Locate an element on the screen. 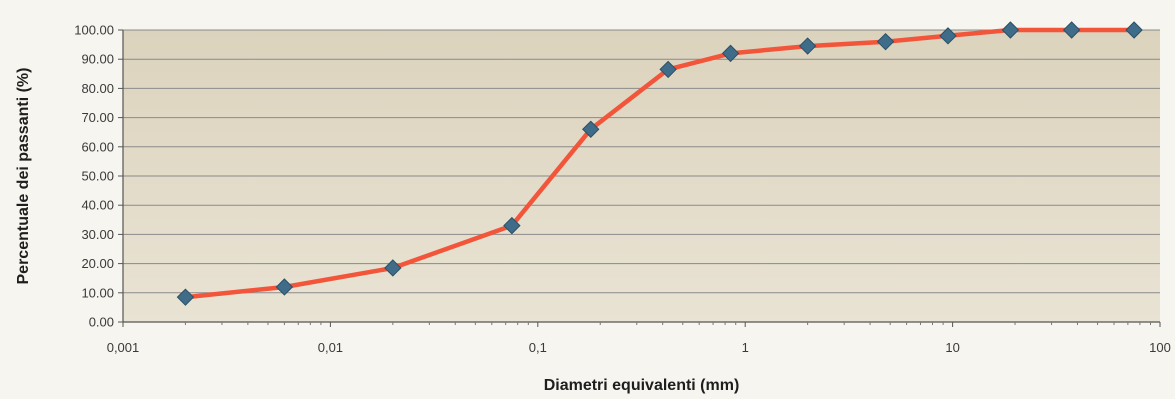 The width and height of the screenshot is (1175, 399). y-tick-label: 60.00 is located at coordinates (97, 146).